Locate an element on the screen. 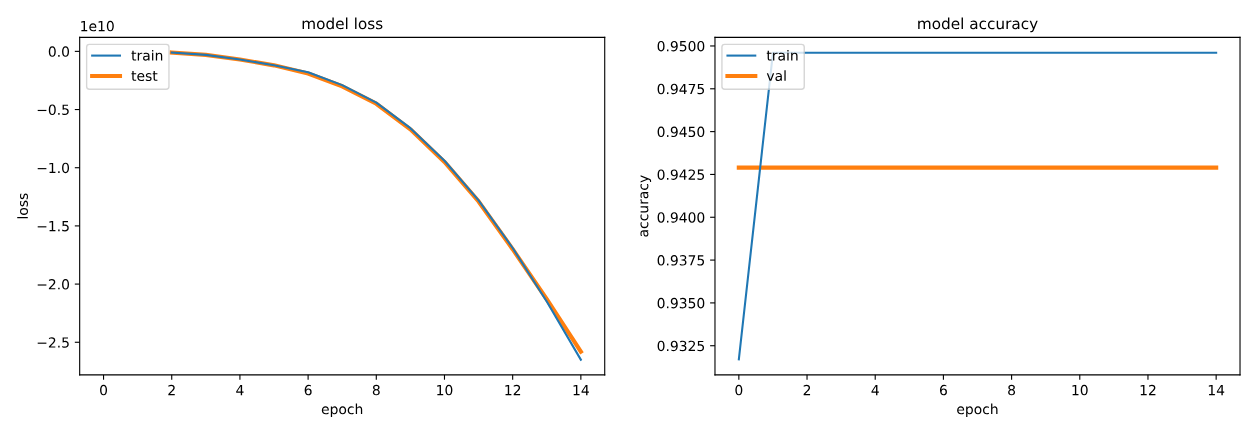 This screenshot has height=425, width=1245. y-tick-label: −1.5 is located at coordinates (53, 226).